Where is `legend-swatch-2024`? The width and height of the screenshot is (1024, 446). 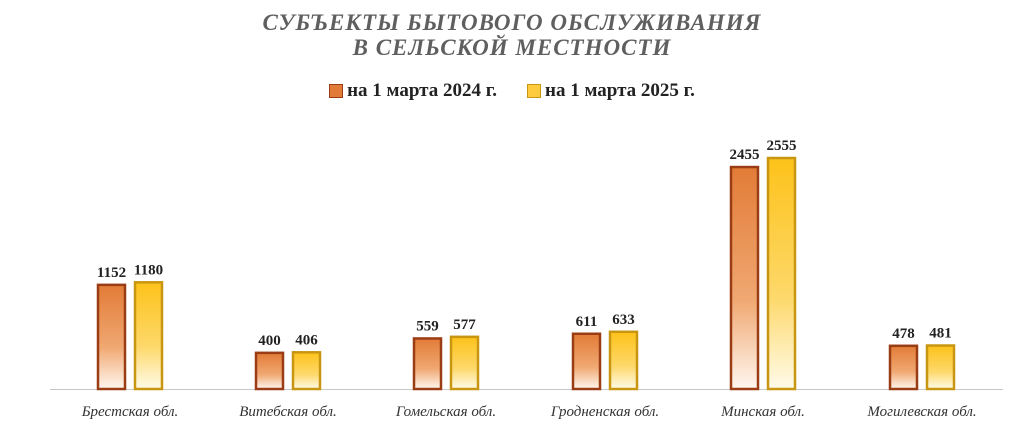
legend-swatch-2024 is located at coordinates (336, 91).